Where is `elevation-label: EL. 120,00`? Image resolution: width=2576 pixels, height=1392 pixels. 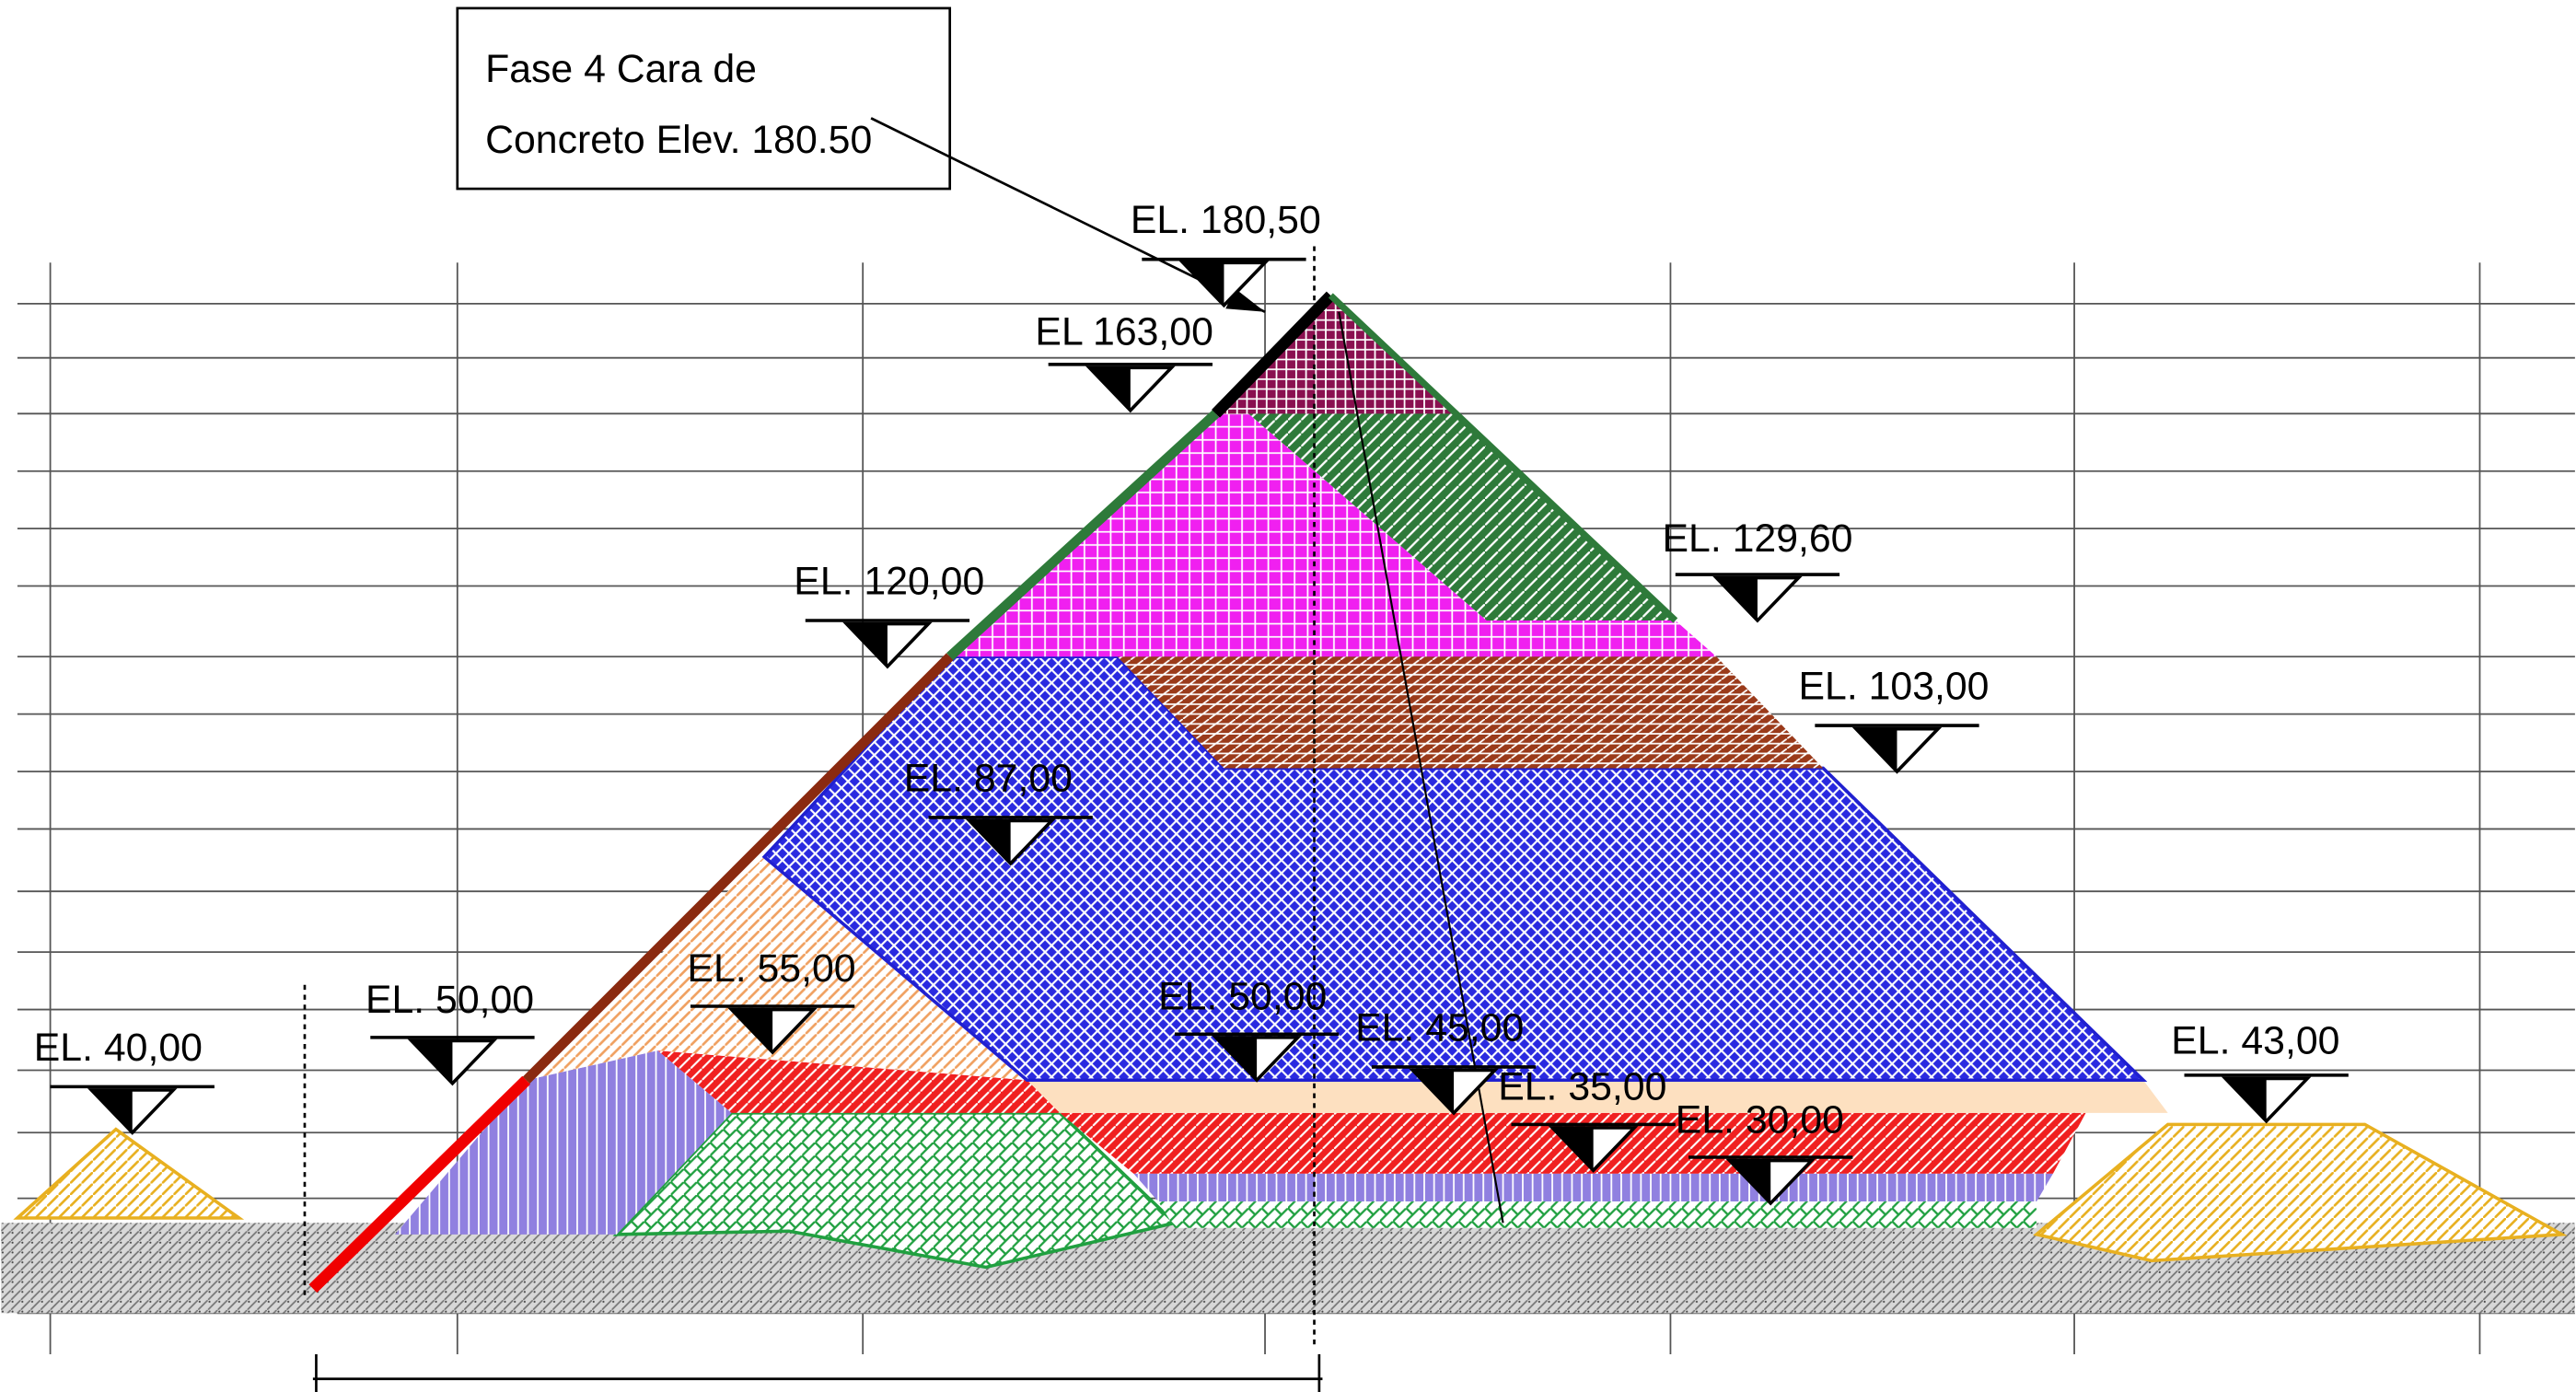 elevation-label: EL. 120,00 is located at coordinates (889, 581).